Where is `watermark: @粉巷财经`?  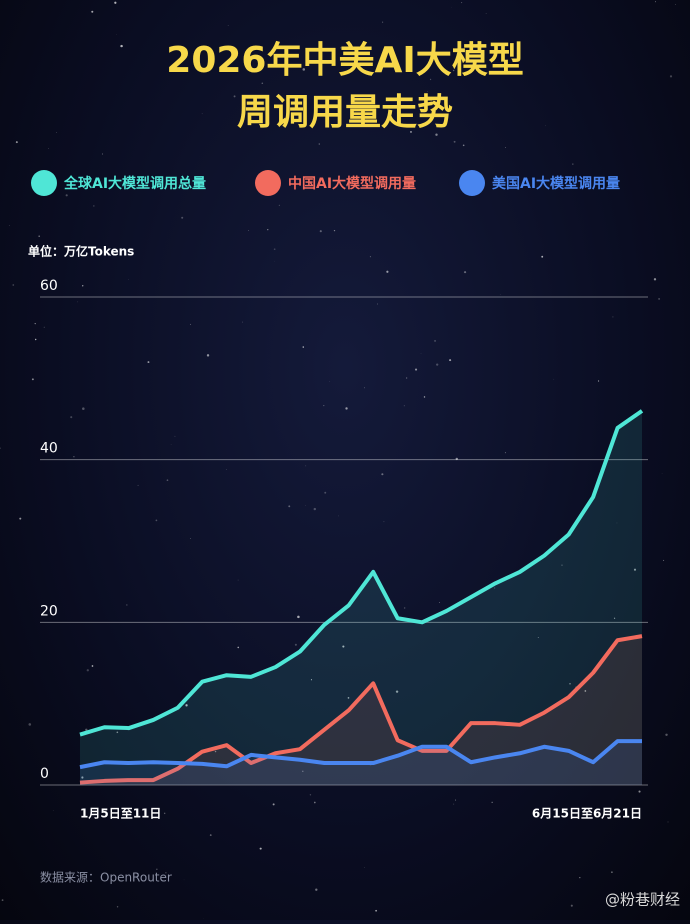 watermark: @粉巷财经 is located at coordinates (642, 900).